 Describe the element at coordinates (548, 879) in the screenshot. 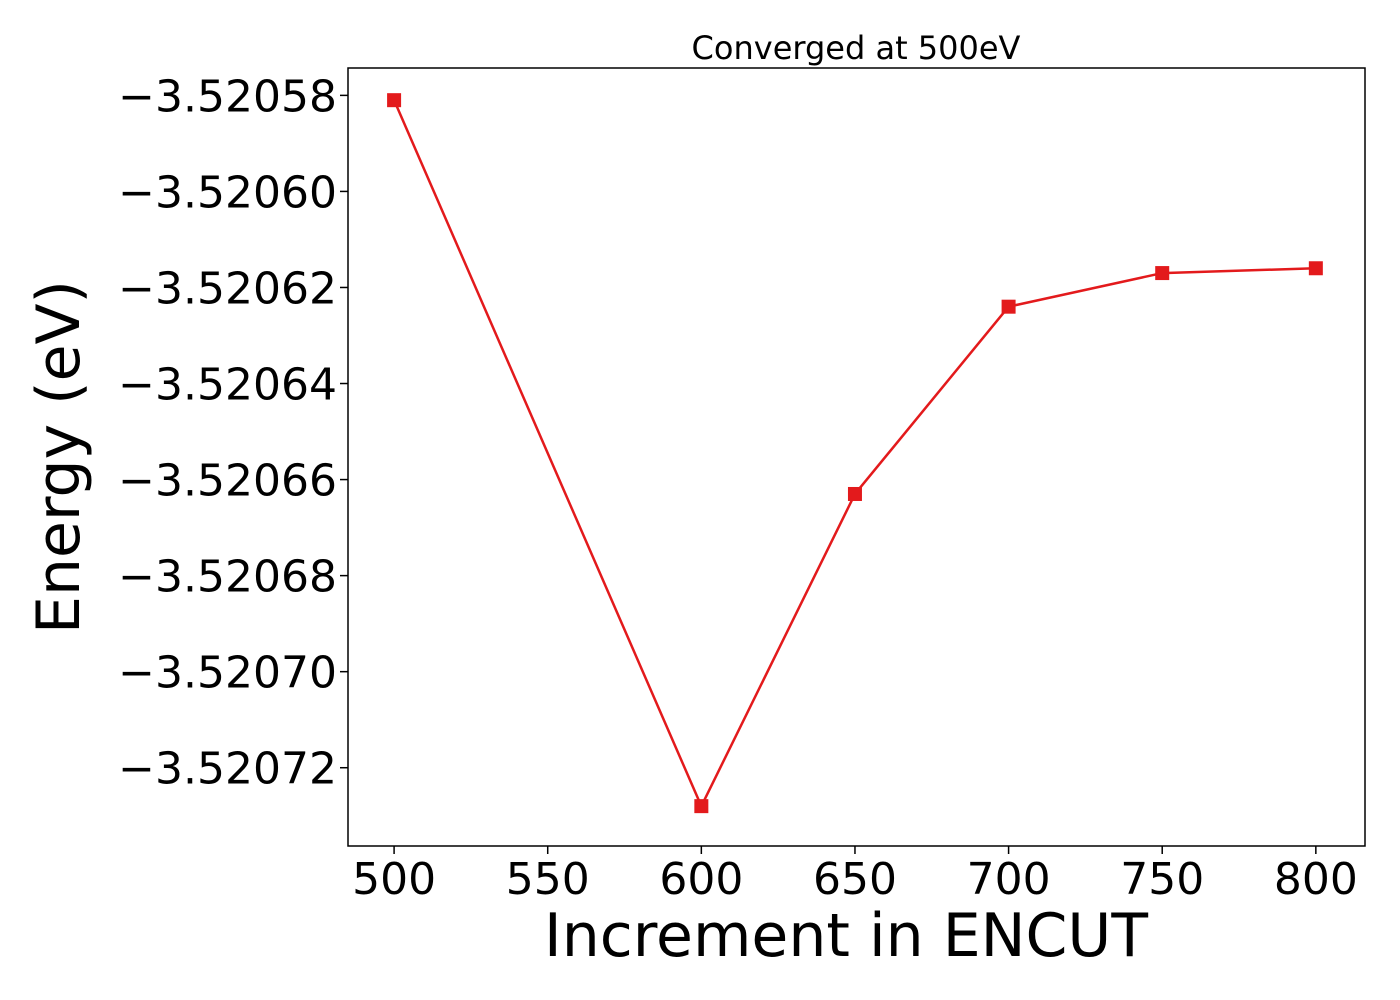

I see `x-tick-label-550: 550` at that location.